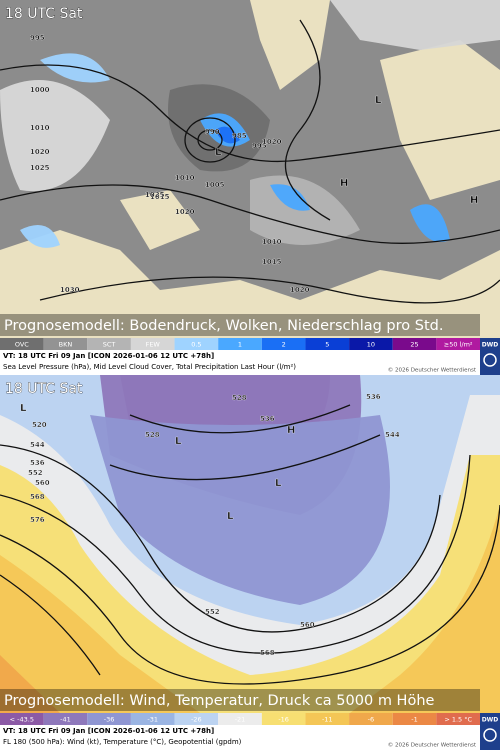 This screenshot has height=750, width=500. Describe the element at coordinates (152, 720) in the screenshot. I see `legend-label: -31` at that location.